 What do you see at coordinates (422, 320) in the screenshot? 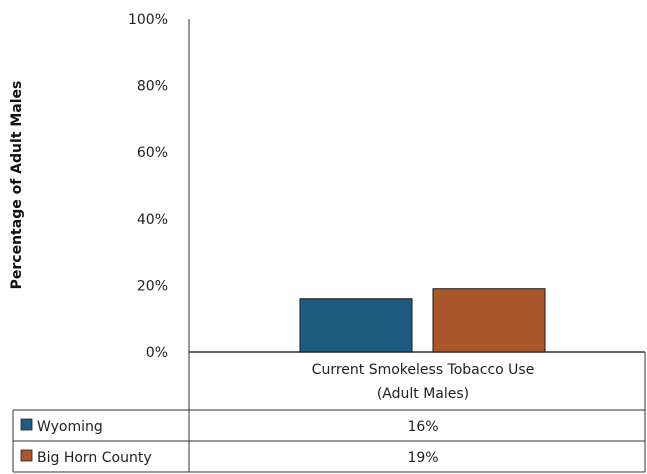
I see `bars` at bounding box center [422, 320].